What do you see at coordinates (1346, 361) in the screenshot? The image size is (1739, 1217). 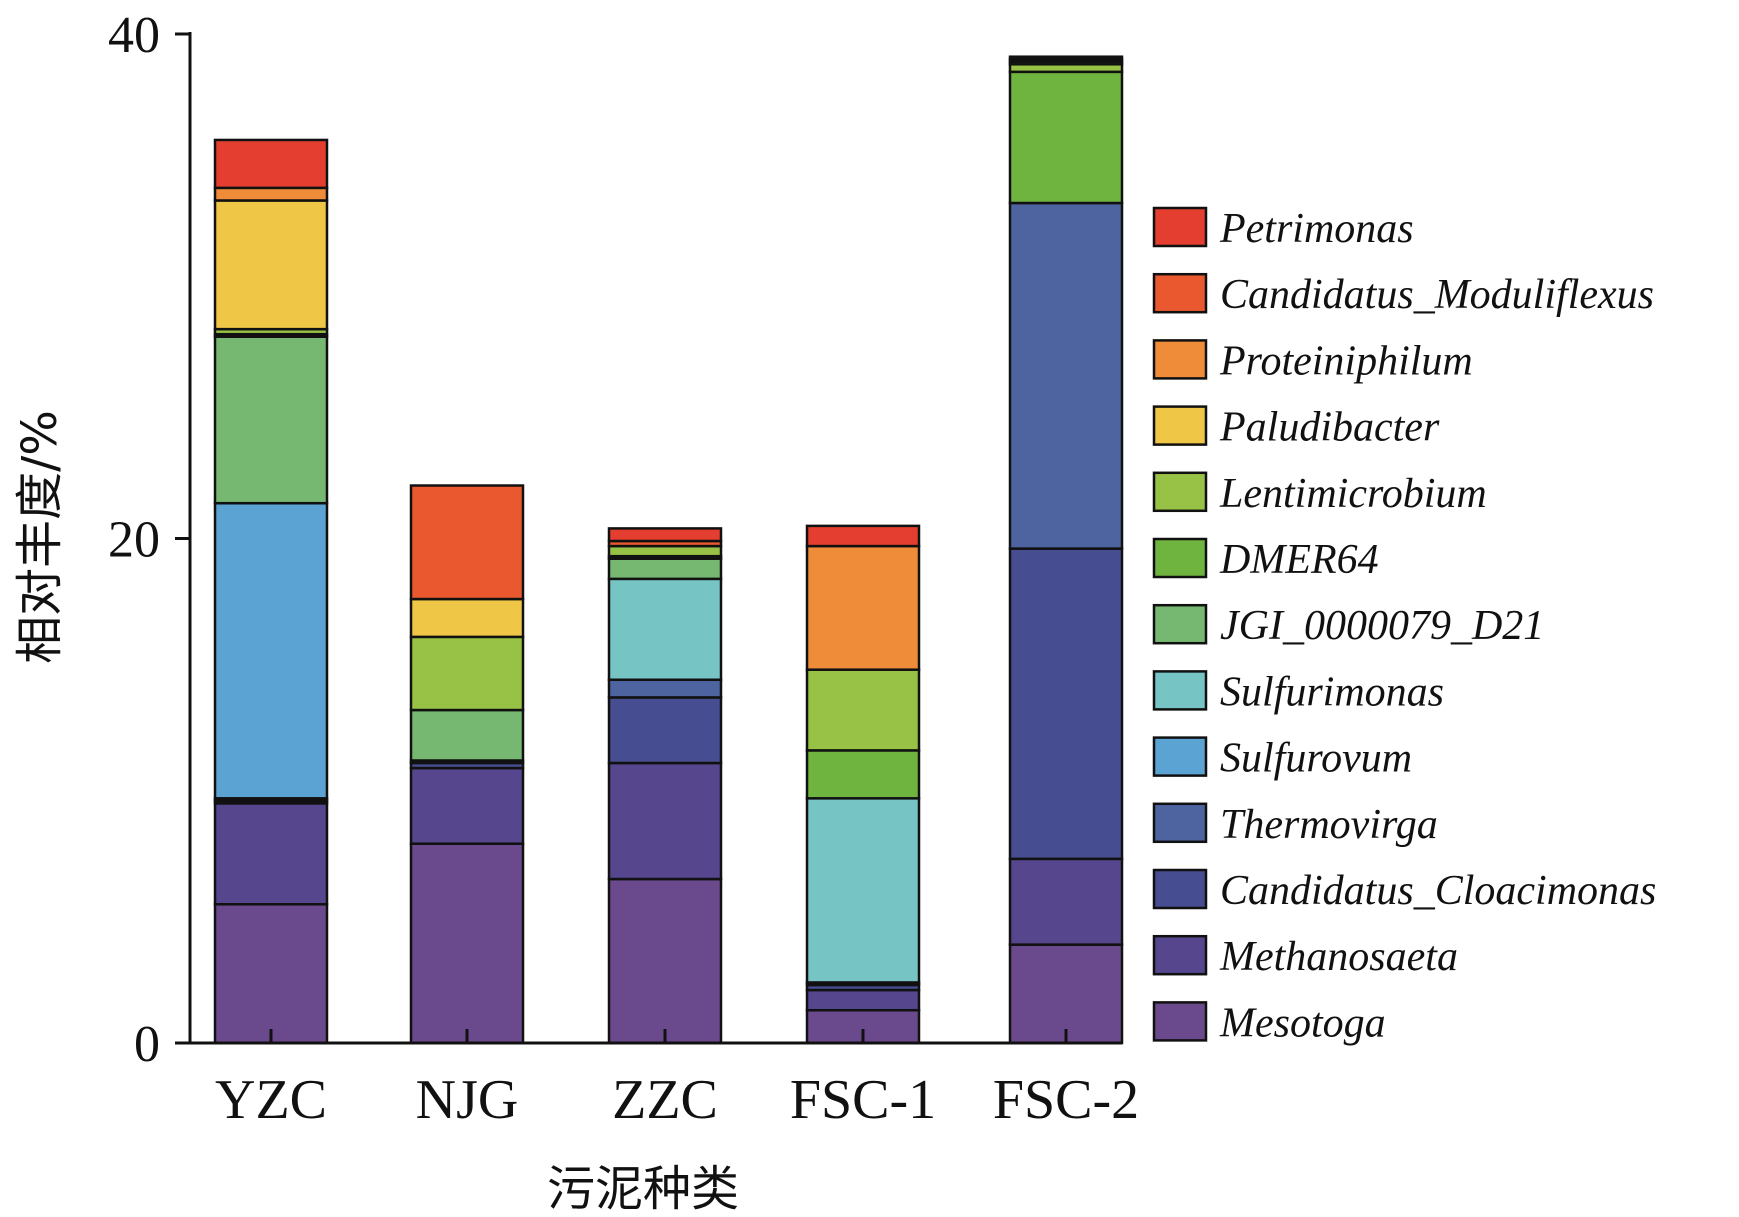 I see `legend-label: Proteiniphilum` at bounding box center [1346, 361].